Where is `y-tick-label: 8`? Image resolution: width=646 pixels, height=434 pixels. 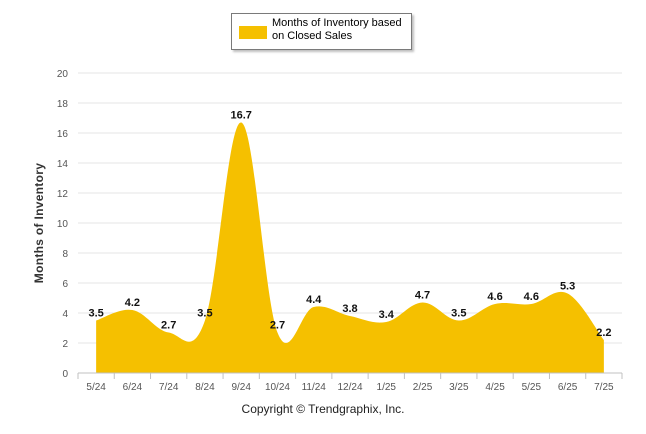
y-tick-label: 8 is located at coordinates (65, 254).